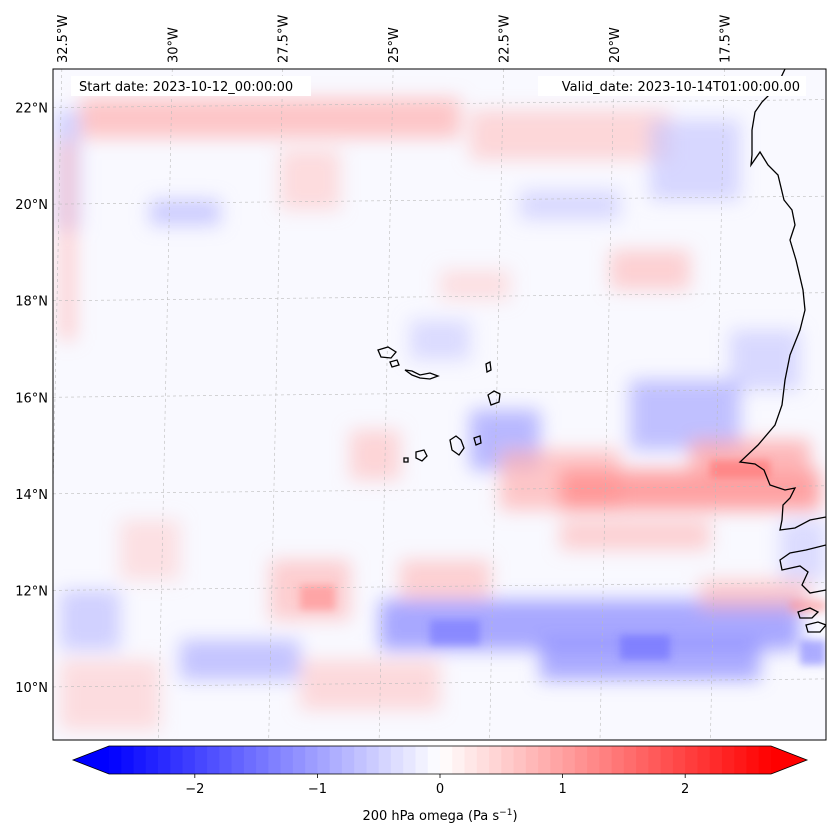 Image resolution: width=837 pixels, height=839 pixels. I want to click on sal, so click(488, 367).